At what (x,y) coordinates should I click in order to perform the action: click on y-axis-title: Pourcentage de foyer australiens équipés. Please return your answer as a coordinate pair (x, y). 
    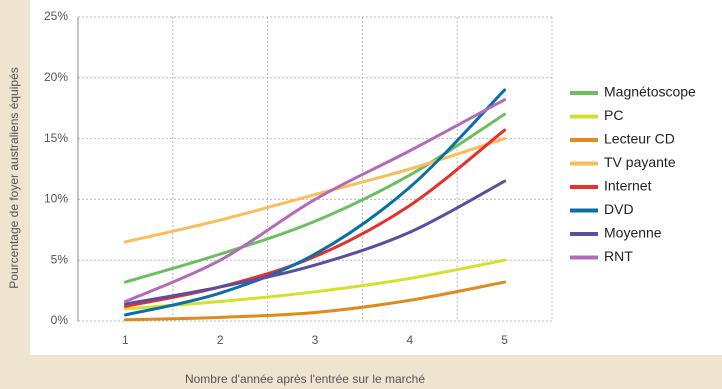
    Looking at the image, I should click on (14, 177).